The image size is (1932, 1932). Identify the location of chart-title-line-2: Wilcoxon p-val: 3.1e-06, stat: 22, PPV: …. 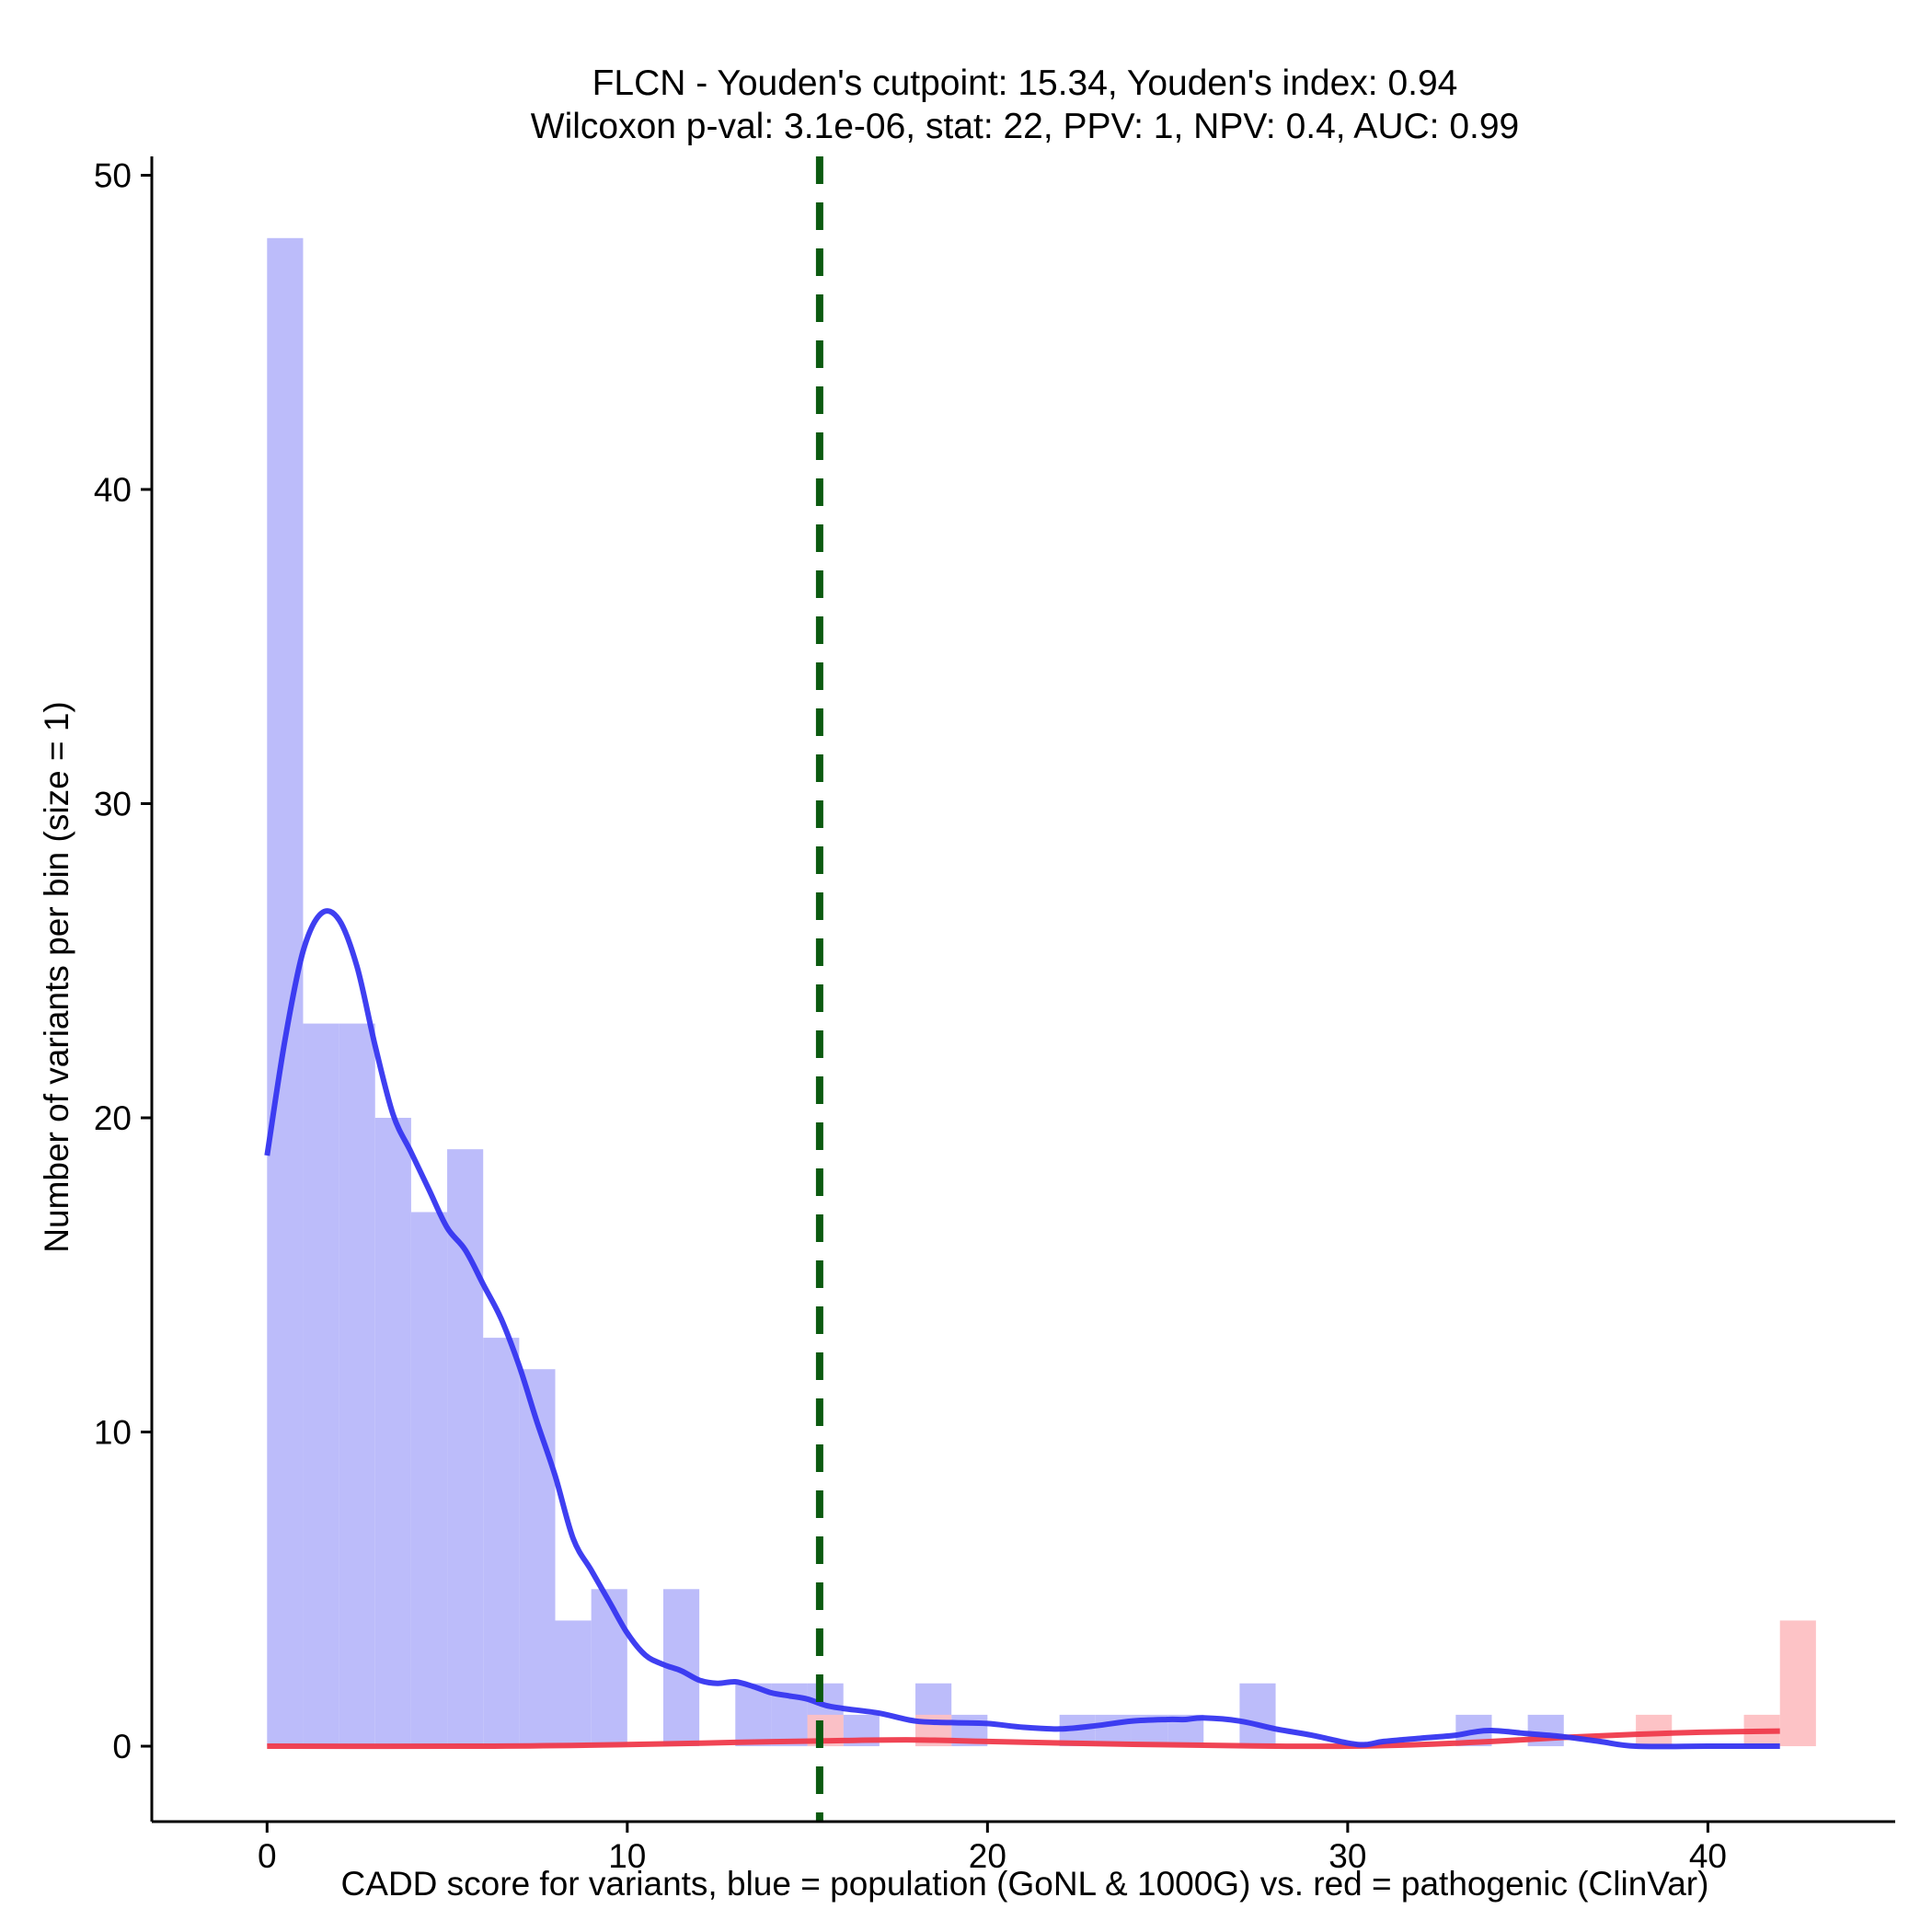
(1025, 126).